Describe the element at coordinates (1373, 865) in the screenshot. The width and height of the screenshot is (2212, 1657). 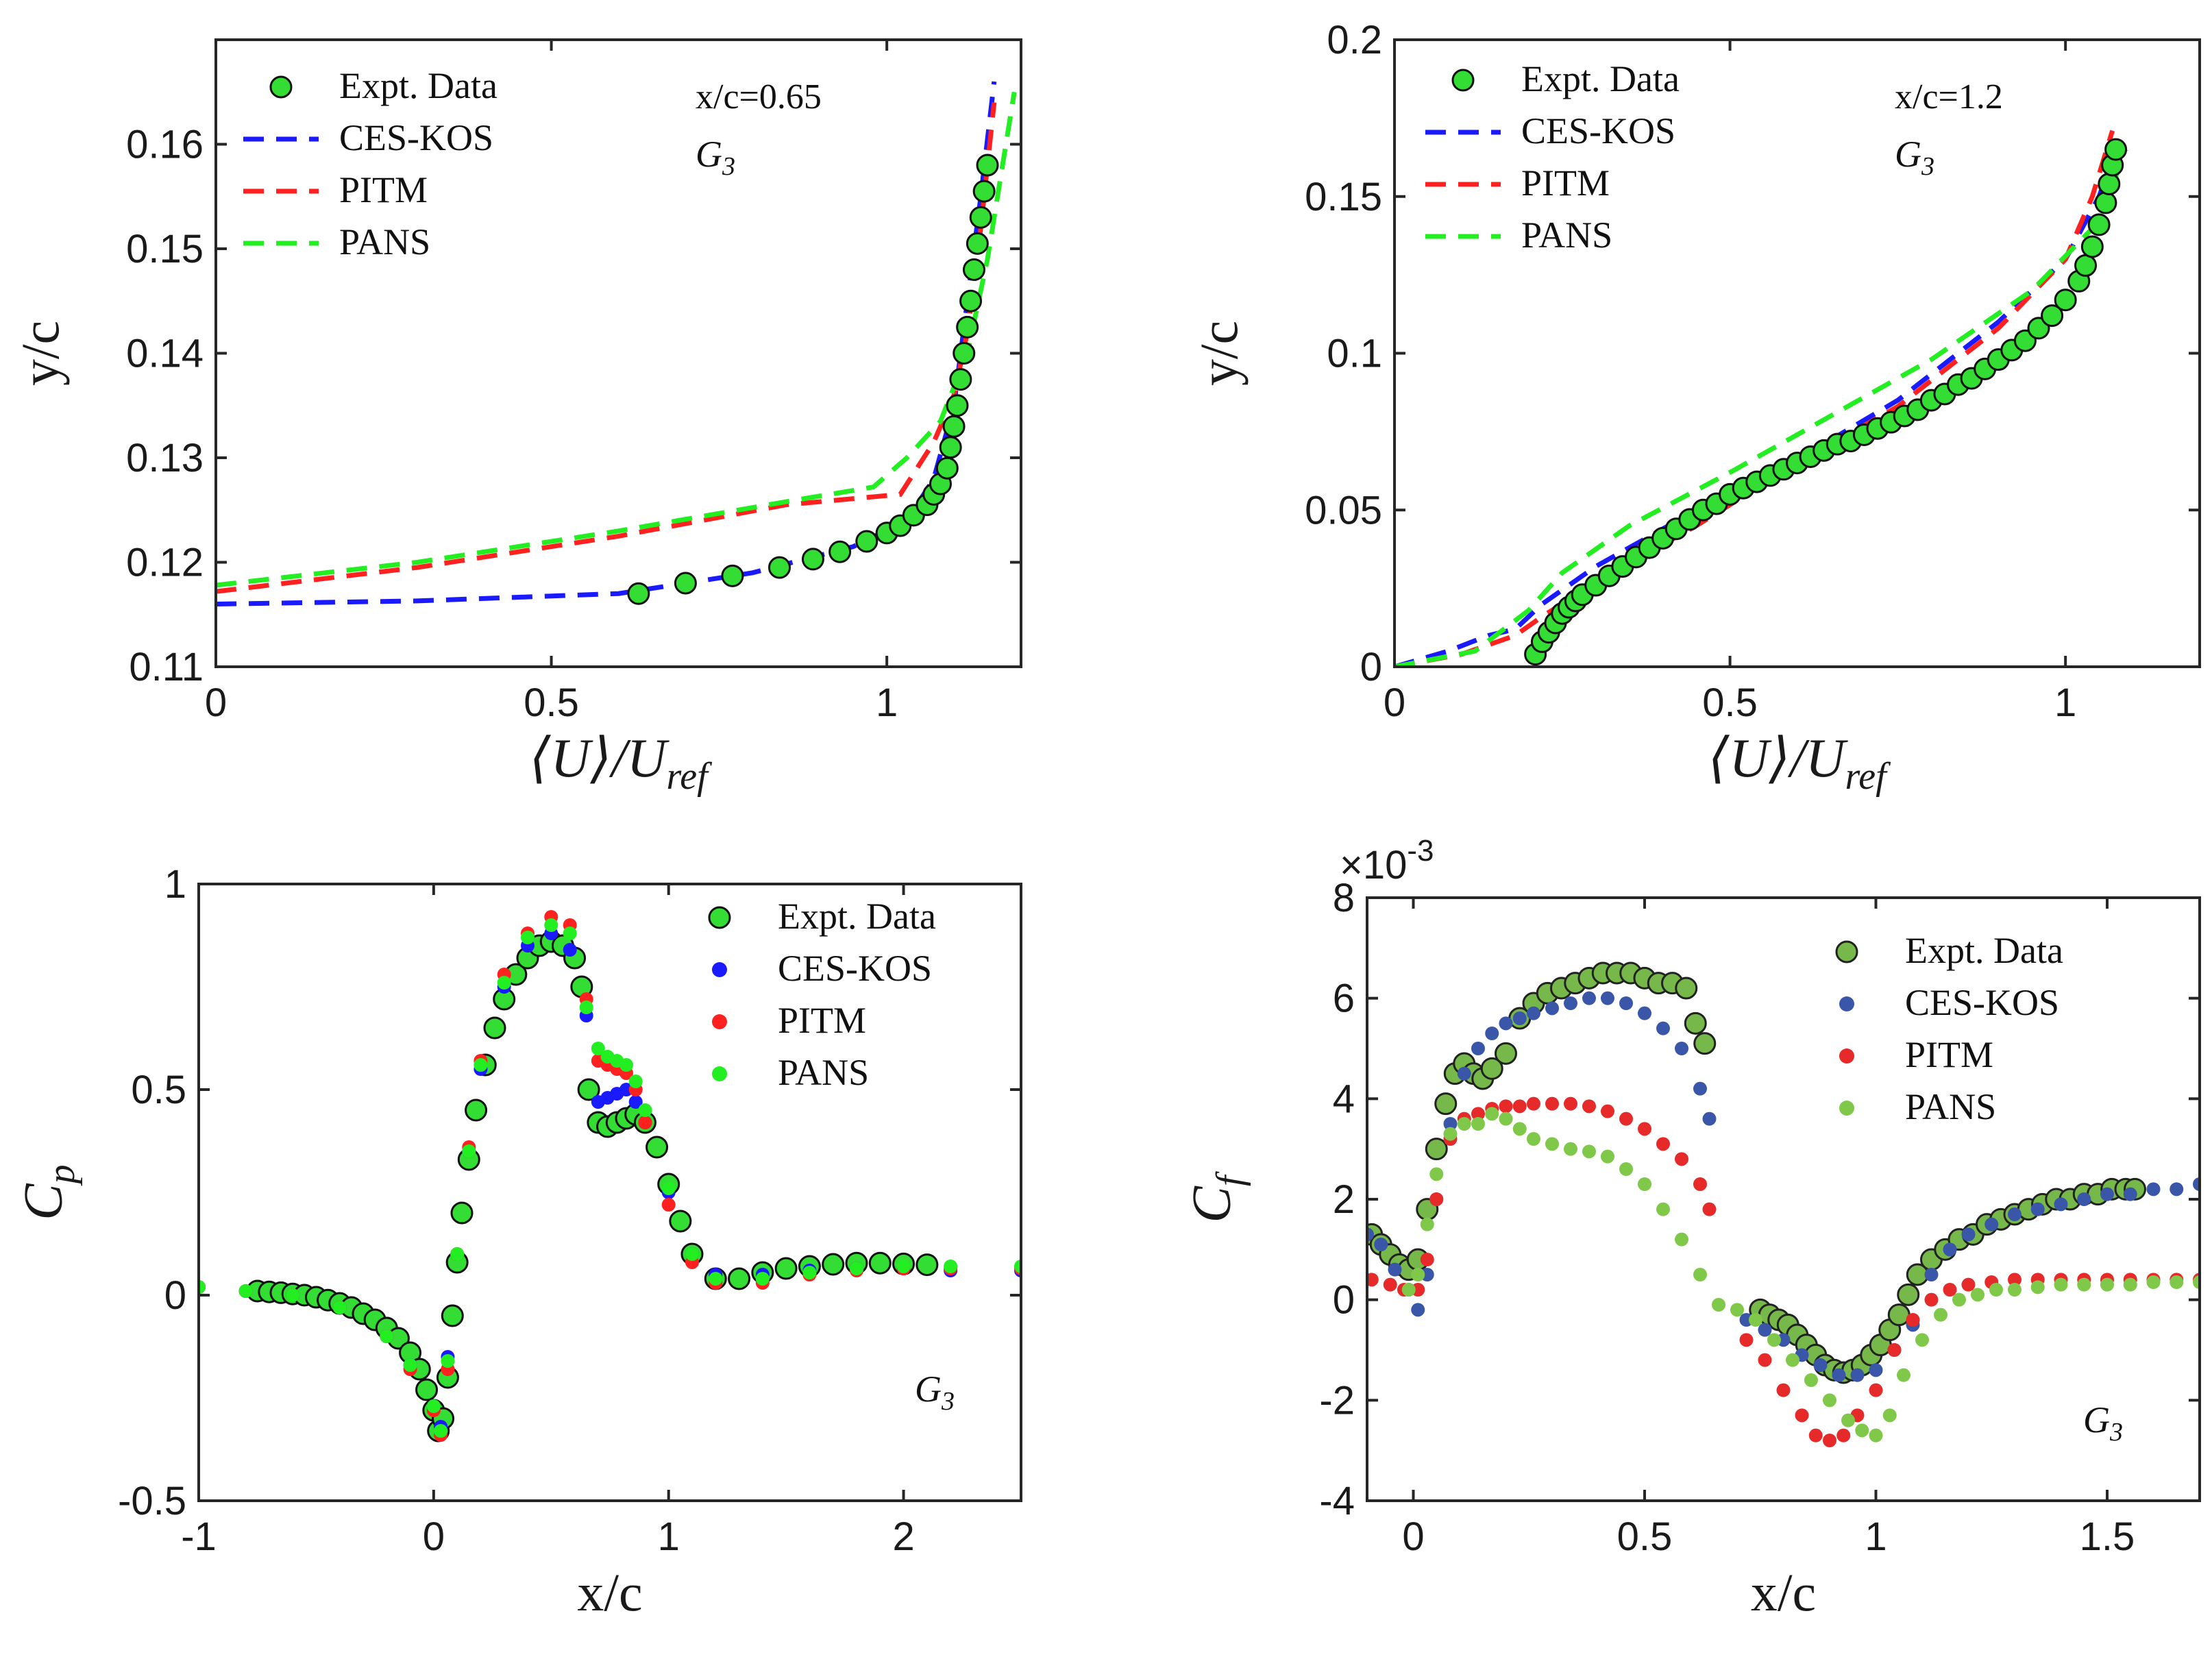
I see `exponent-base: ×10` at that location.